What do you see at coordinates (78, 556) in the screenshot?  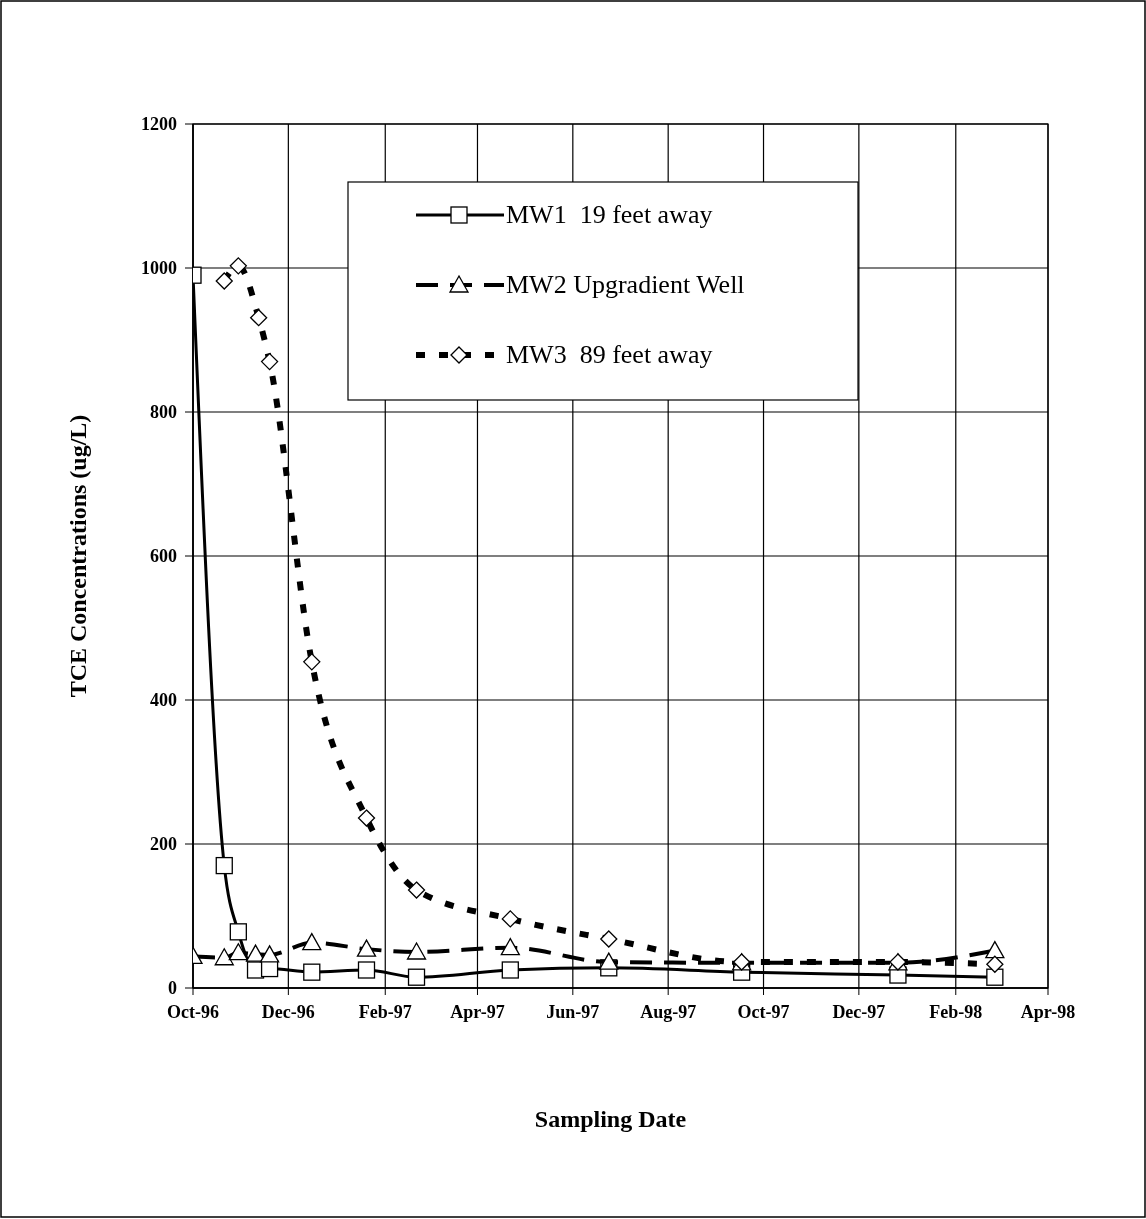 I see `y-axis-title: TCE Concentrations (ug/L)` at bounding box center [78, 556].